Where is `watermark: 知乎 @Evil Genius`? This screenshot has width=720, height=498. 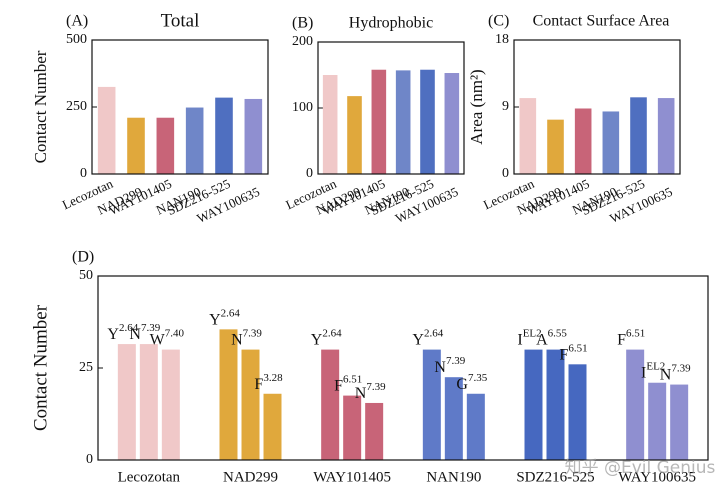 watermark: 知乎 @Evil Genius is located at coordinates (640, 468).